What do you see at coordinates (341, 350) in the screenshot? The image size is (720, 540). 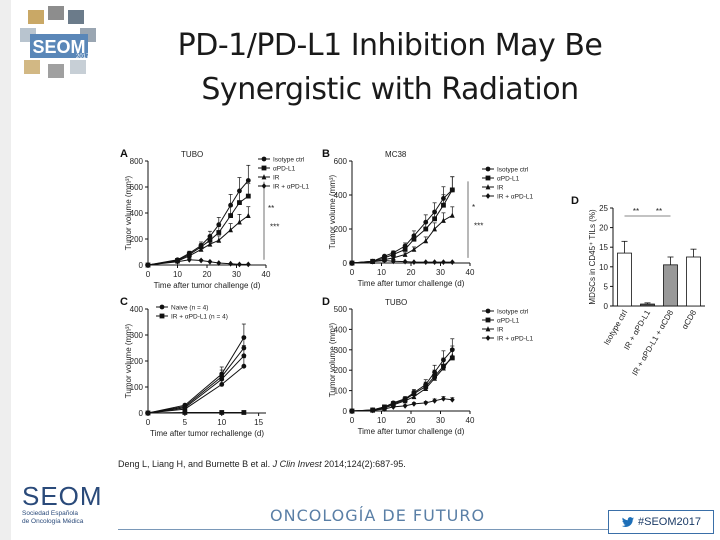 I see `y-tick-label: 300` at bounding box center [341, 350].